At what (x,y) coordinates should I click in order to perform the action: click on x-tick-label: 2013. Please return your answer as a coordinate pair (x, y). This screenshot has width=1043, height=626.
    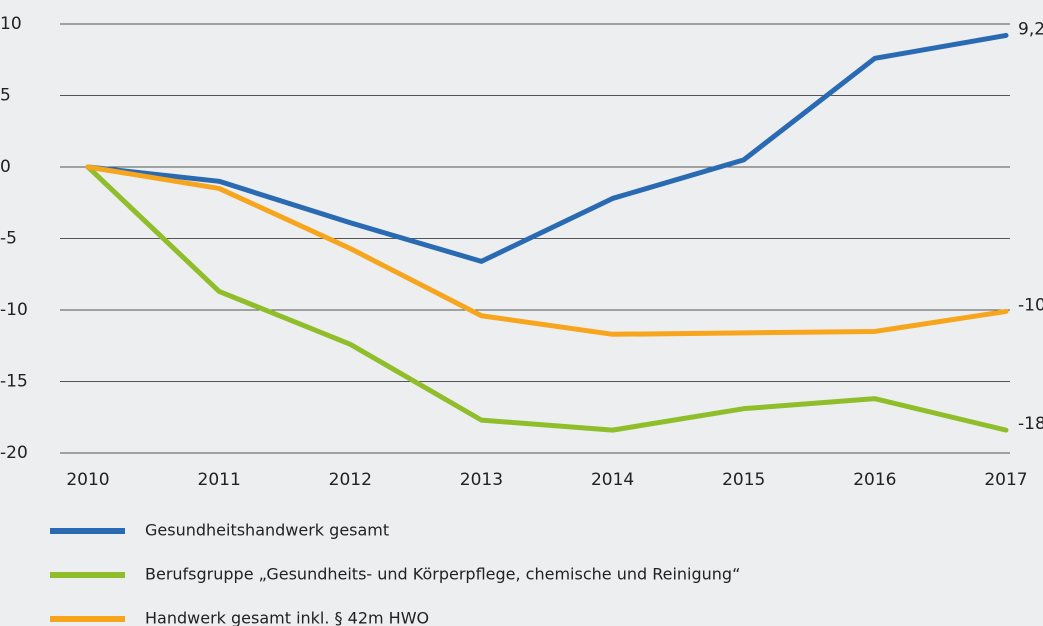
    Looking at the image, I should click on (481, 480).